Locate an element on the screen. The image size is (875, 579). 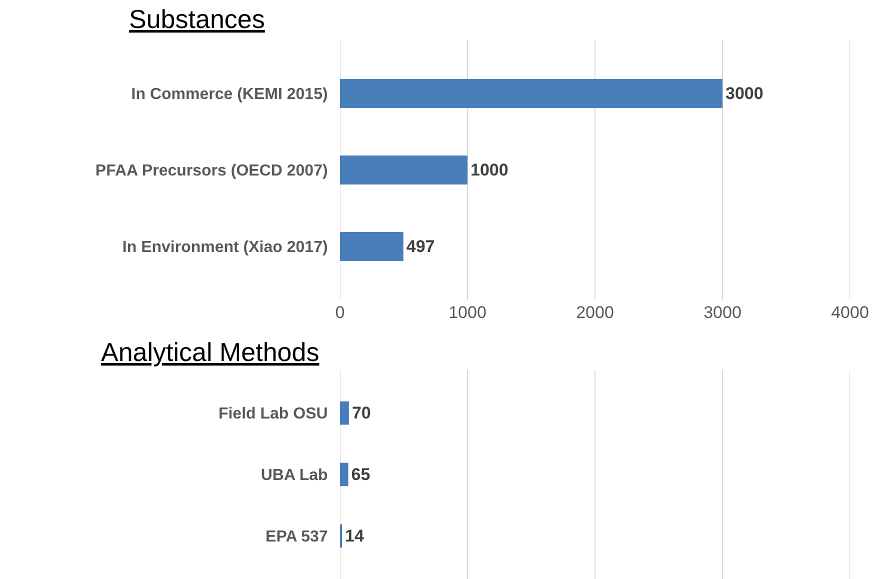
y-tick-label: In Commerce (KEMI 2015) is located at coordinates (229, 95).